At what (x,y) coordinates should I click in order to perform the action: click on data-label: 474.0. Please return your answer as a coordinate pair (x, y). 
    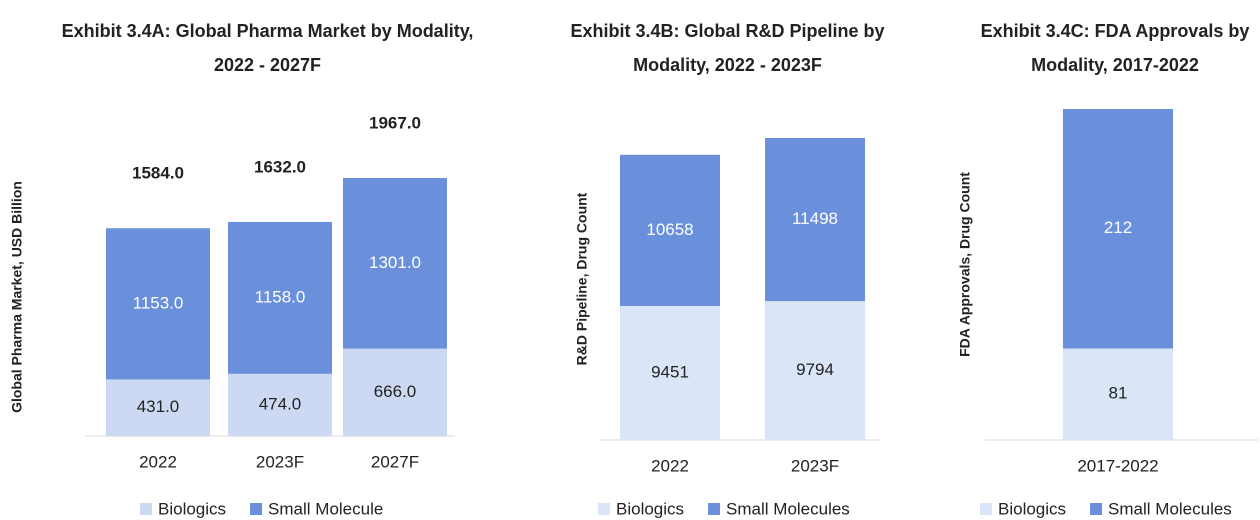
    Looking at the image, I should click on (280, 403).